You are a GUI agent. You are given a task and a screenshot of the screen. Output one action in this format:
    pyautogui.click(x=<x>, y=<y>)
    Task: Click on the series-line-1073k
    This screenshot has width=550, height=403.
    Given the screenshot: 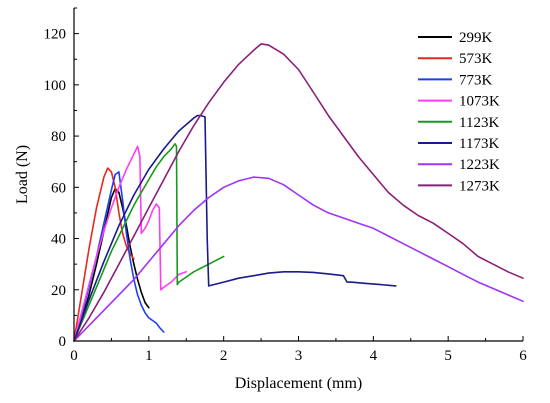 What is the action you would take?
    pyautogui.click(x=130, y=243)
    